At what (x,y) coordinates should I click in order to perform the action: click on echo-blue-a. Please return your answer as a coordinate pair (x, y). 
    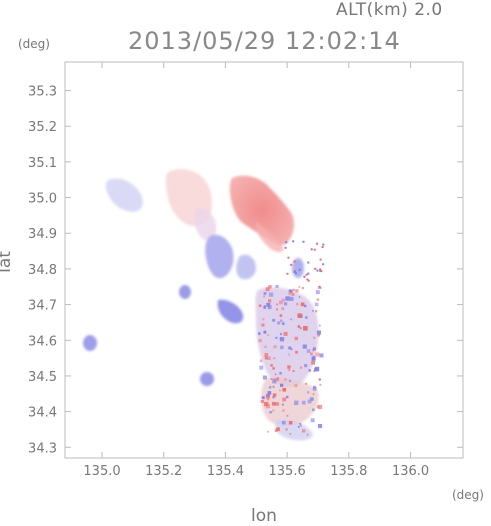
    Looking at the image, I should click on (185, 292).